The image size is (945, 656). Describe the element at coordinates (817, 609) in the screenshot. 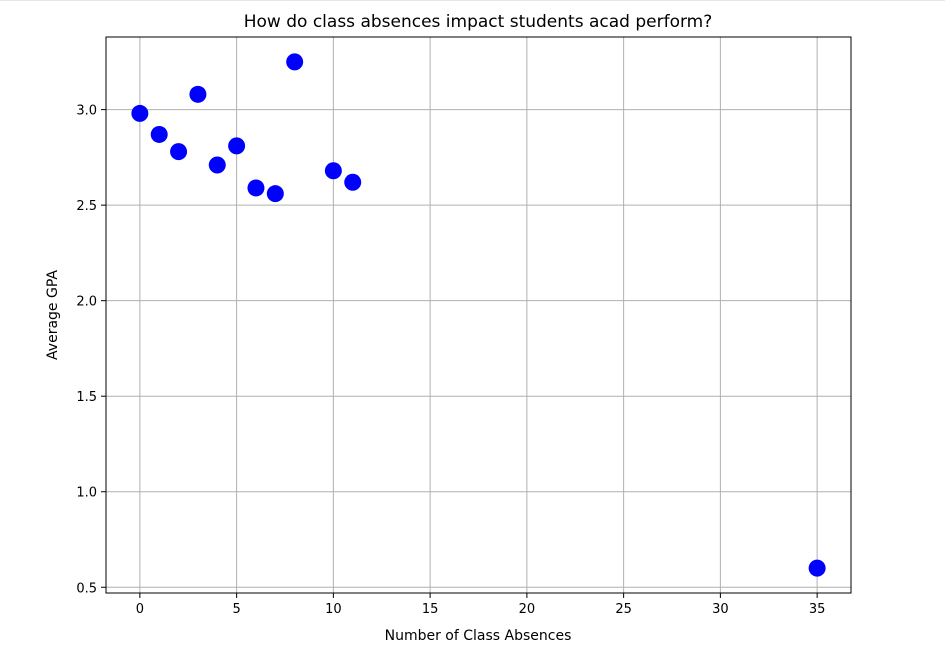

I see `x-tick-label: 35` at that location.